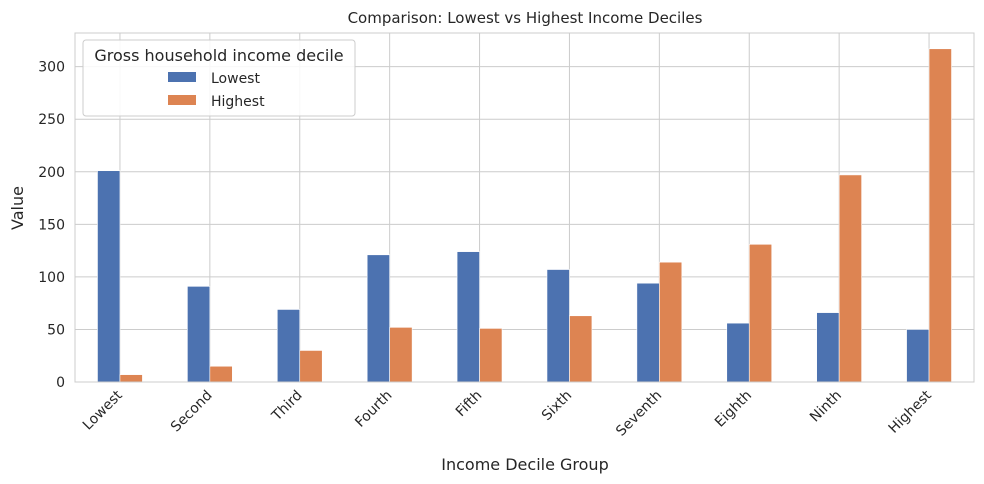  Describe the element at coordinates (828, 347) in the screenshot. I see `bar-lowest-ninth` at that location.